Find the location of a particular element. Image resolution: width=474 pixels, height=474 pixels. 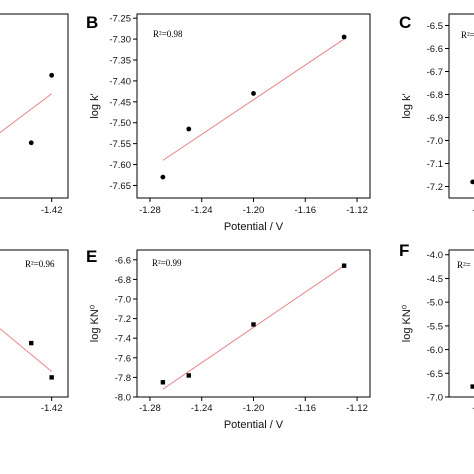

y-tick-label: -7.35 is located at coordinates (120, 61).